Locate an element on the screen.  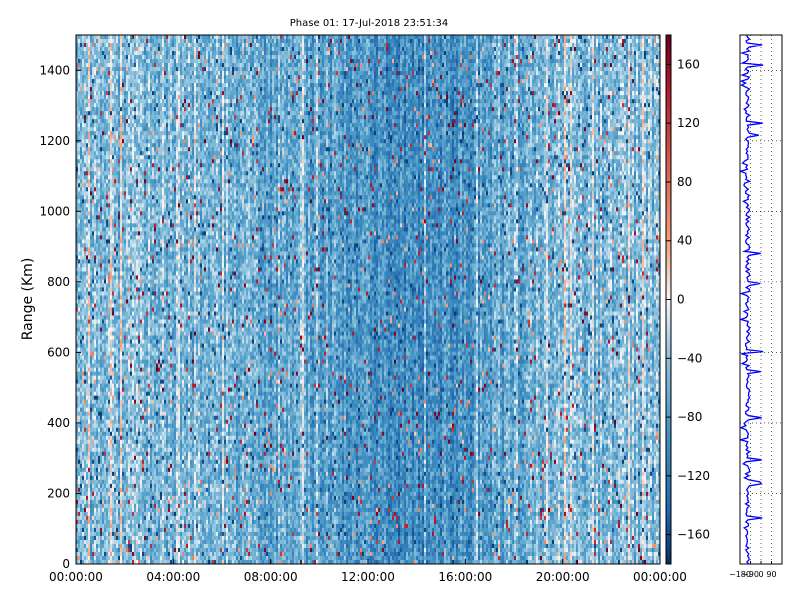
colorbar-tick-label: 160 is located at coordinates (688, 64).